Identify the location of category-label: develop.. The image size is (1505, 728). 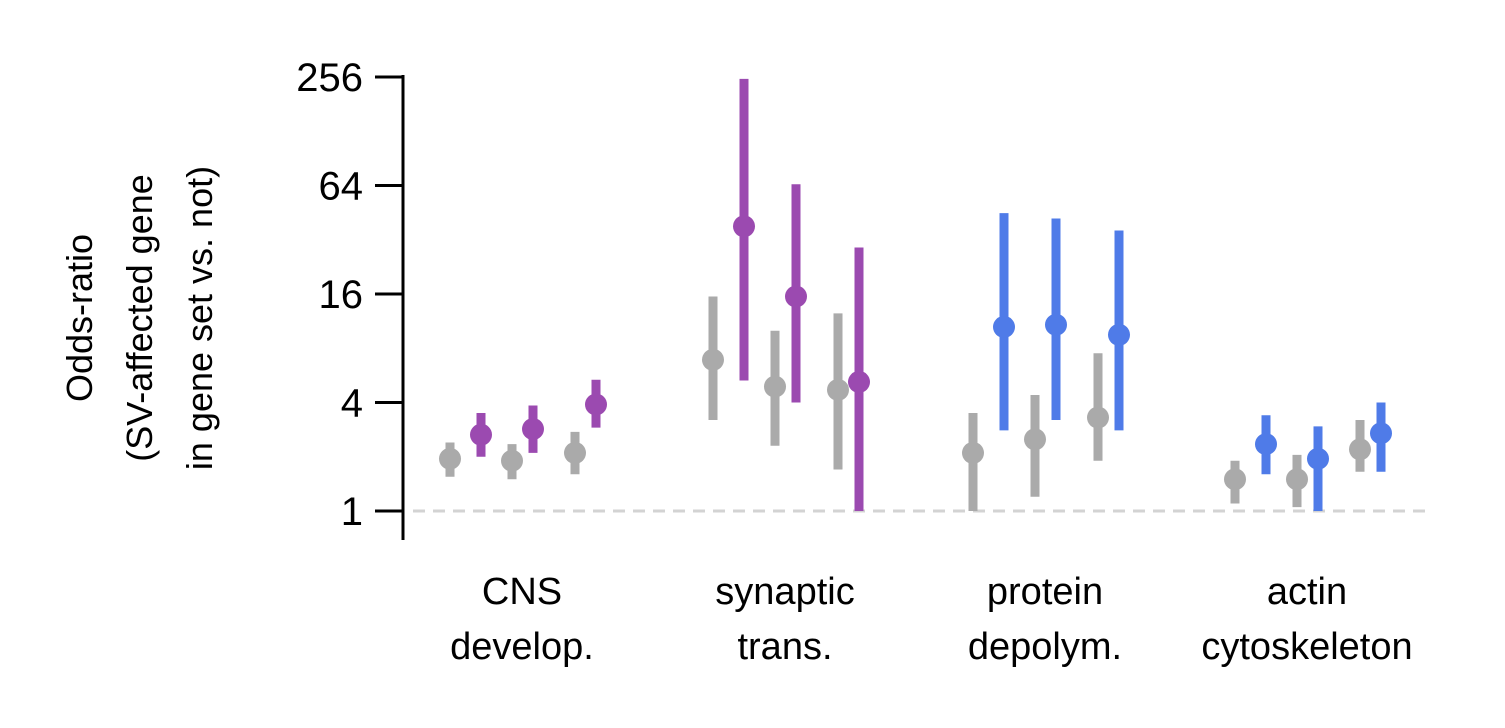
(522, 647).